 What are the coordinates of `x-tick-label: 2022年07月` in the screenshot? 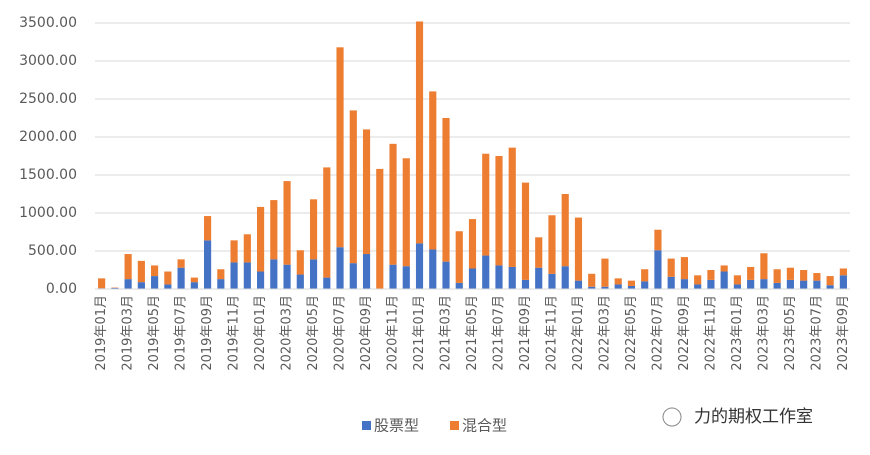 It's located at (657, 333).